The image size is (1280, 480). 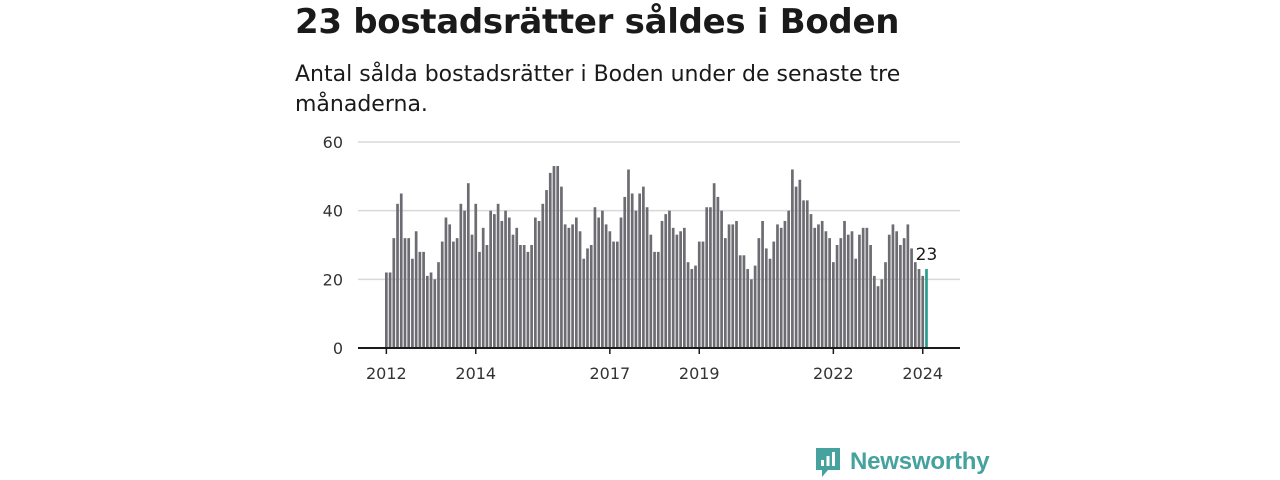 I want to click on bar-highlight, so click(x=926, y=308).